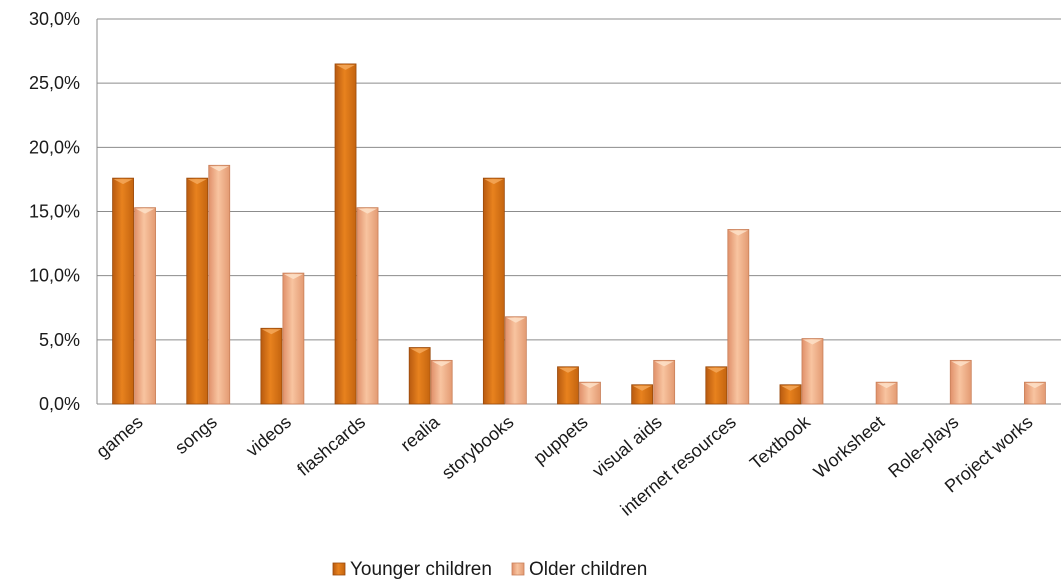 The height and width of the screenshot is (588, 1061). What do you see at coordinates (331, 446) in the screenshot?
I see `x-tick-label: flashcards` at bounding box center [331, 446].